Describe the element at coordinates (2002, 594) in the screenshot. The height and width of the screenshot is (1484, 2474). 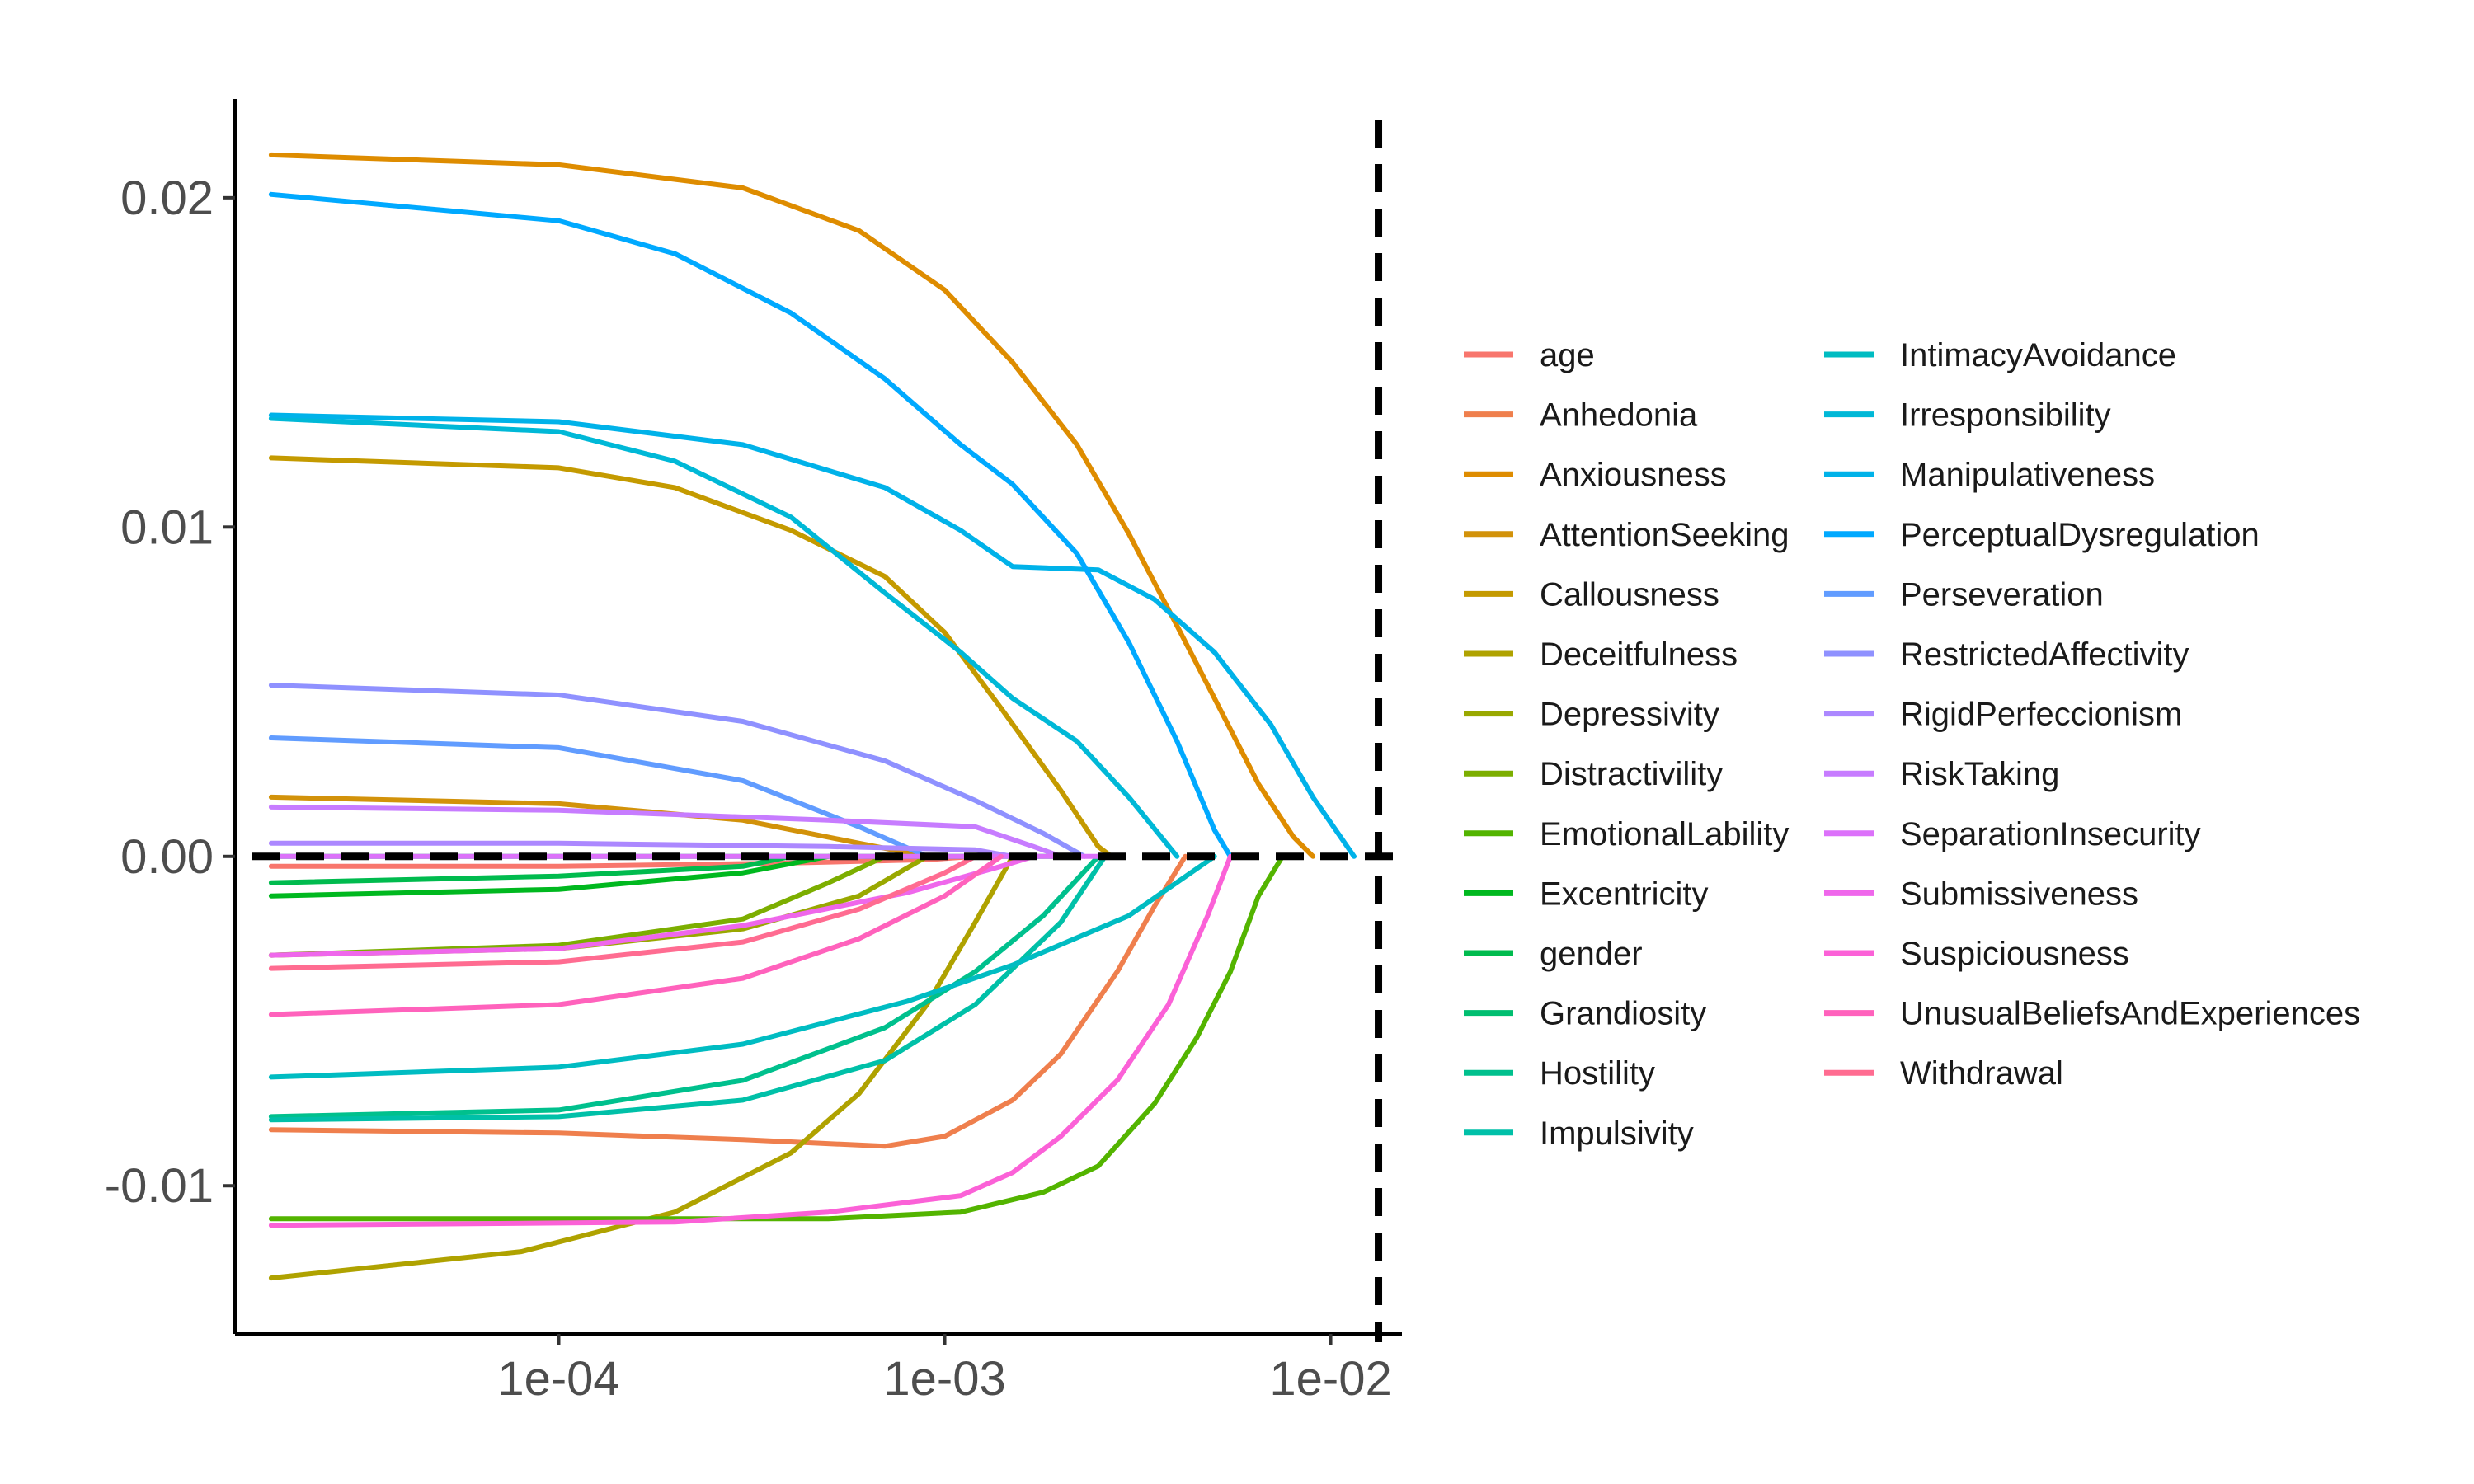
I see `legend-label: Perseveration` at that location.